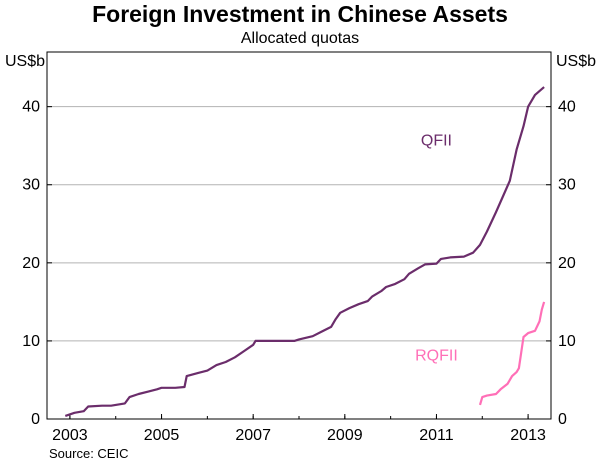 This screenshot has height=462, width=600. Describe the element at coordinates (436, 355) in the screenshot. I see `series-label-rqfii: RQFII` at that location.